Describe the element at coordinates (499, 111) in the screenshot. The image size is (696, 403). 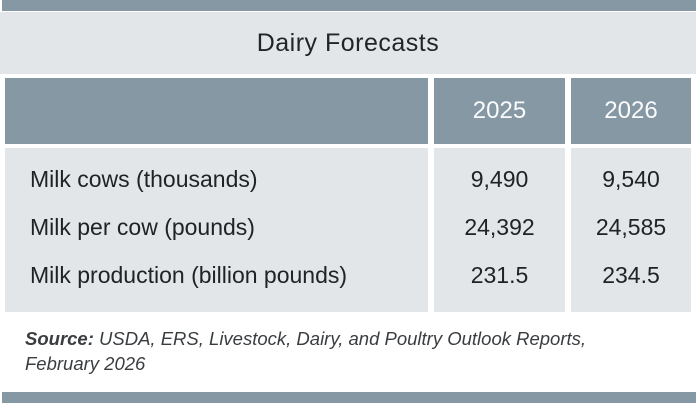
I see `header-cell-2025: 2025` at that location.